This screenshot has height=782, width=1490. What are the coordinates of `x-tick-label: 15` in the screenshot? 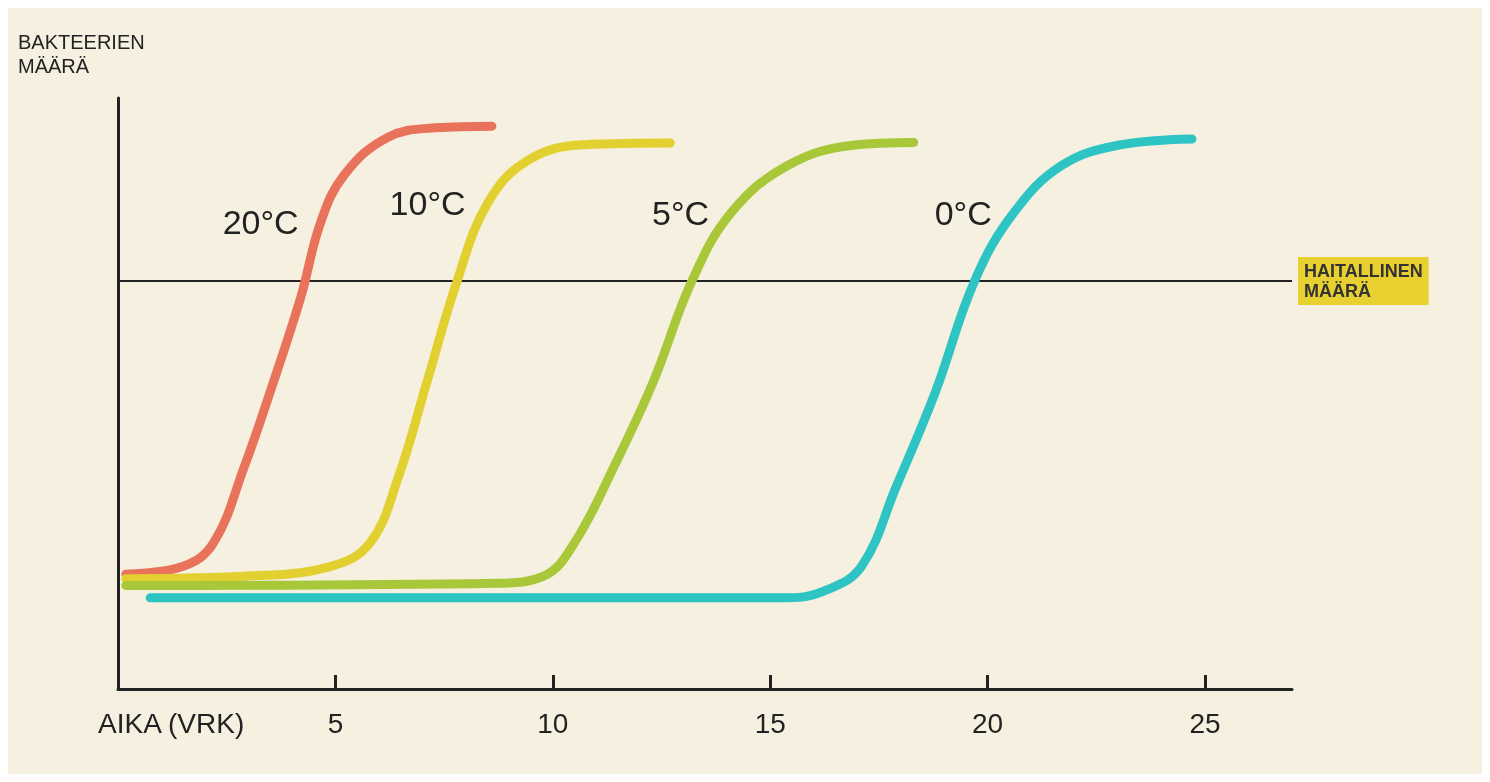 It's located at (770, 723).